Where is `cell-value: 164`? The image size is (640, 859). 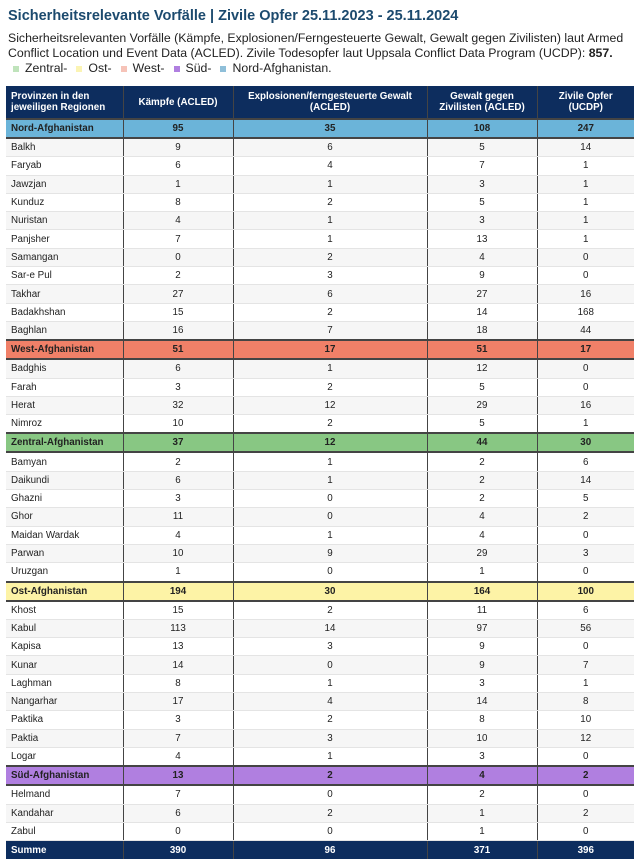
cell-value: 164 is located at coordinates (482, 591).